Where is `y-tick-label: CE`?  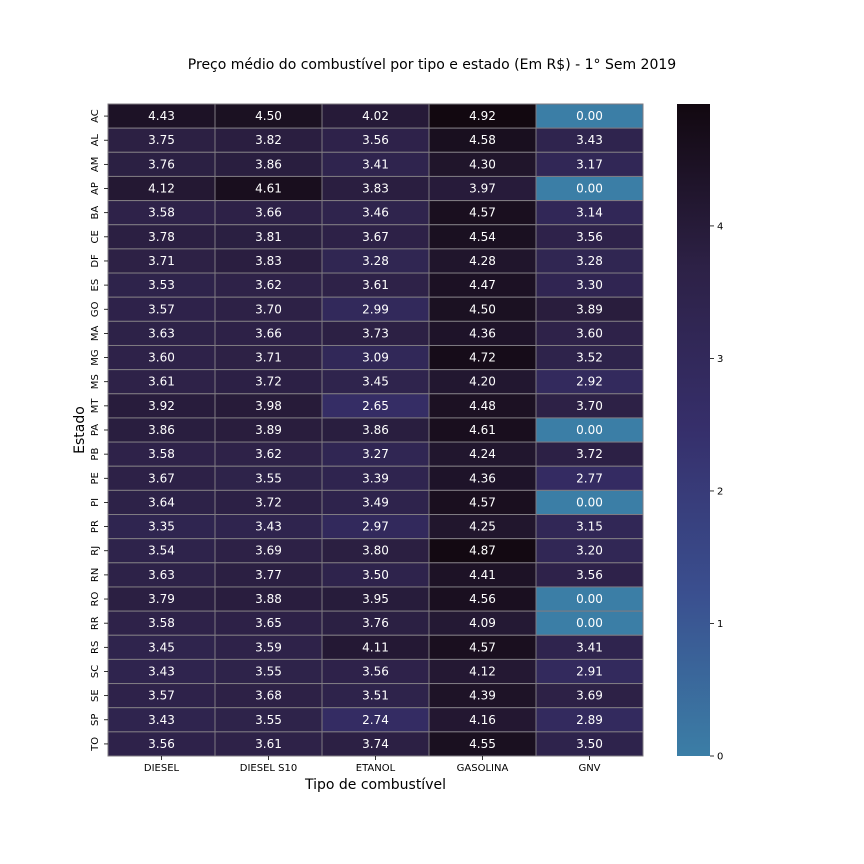
y-tick-label: CE is located at coordinates (95, 236).